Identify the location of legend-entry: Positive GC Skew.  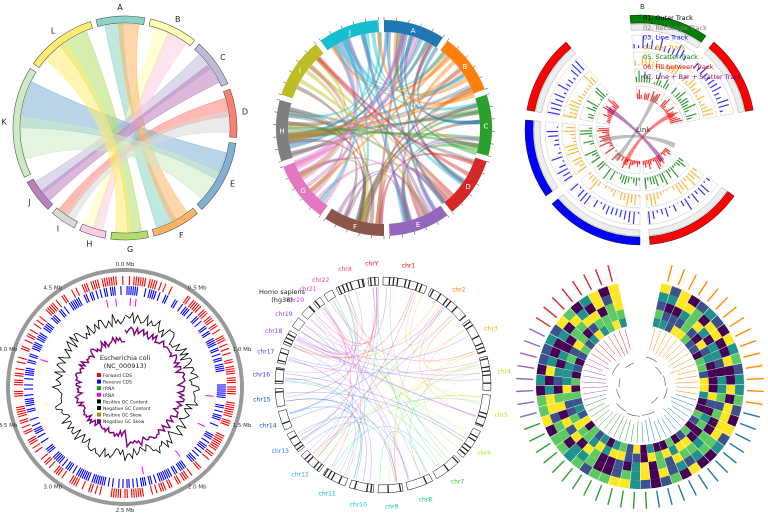
(122, 416).